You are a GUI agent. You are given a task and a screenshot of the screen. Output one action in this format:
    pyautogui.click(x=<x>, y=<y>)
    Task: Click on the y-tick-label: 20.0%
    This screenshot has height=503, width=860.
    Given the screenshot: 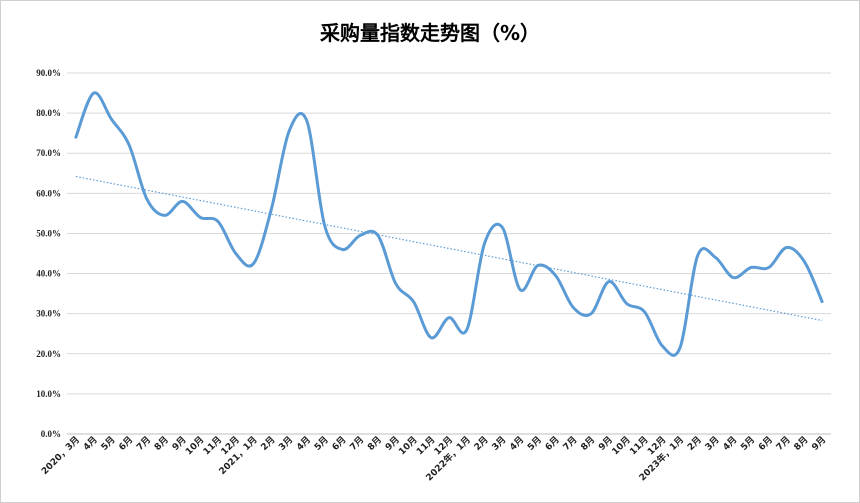 What is the action you would take?
    pyautogui.click(x=48, y=354)
    